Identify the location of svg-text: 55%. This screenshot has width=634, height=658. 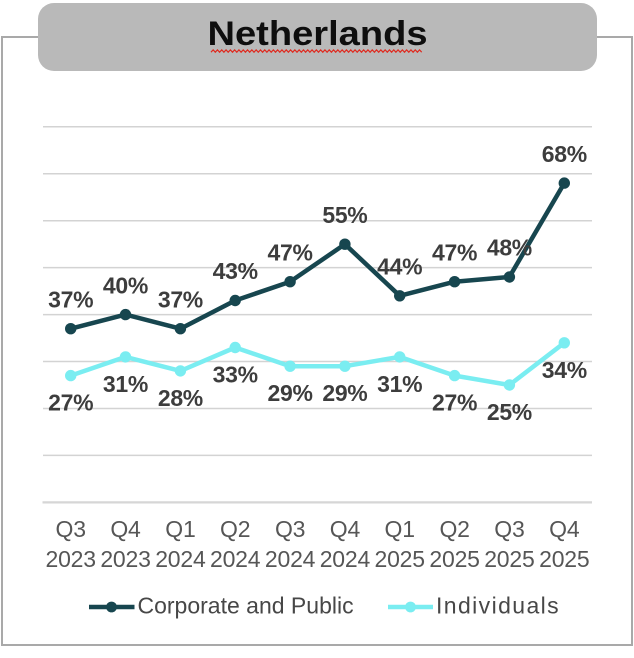
(344, 215).